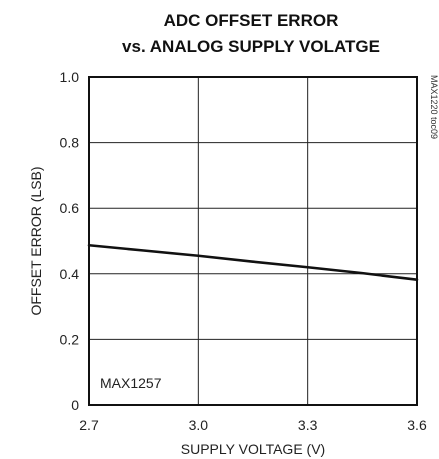 This screenshot has width=439, height=459. What do you see at coordinates (251, 46) in the screenshot?
I see `chart-title-line-2: vs. ANALOG SUPPLY VOLATGE` at bounding box center [251, 46].